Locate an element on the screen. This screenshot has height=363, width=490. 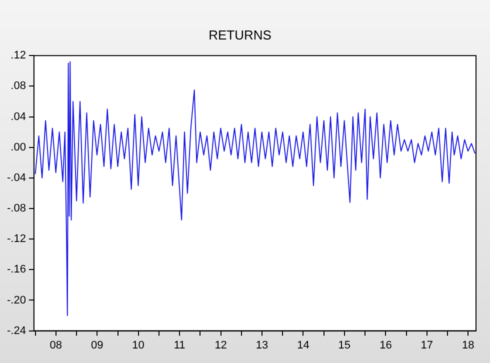
x-tick-label: 17 is located at coordinates (426, 345).